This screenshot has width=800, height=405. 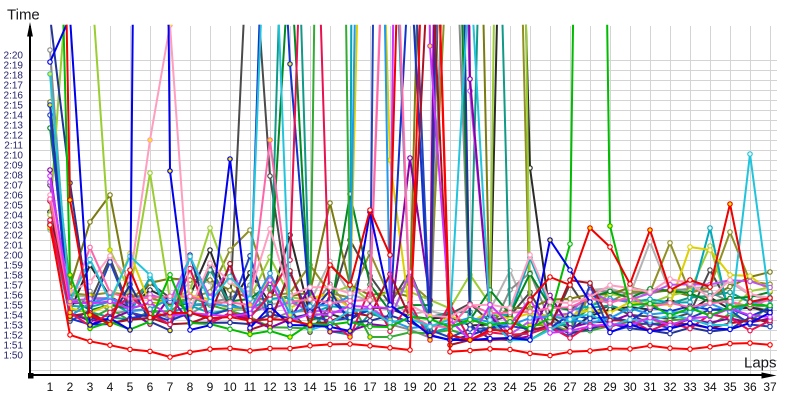 I want to click on svg-text: 2:14, so click(x=14, y=116).